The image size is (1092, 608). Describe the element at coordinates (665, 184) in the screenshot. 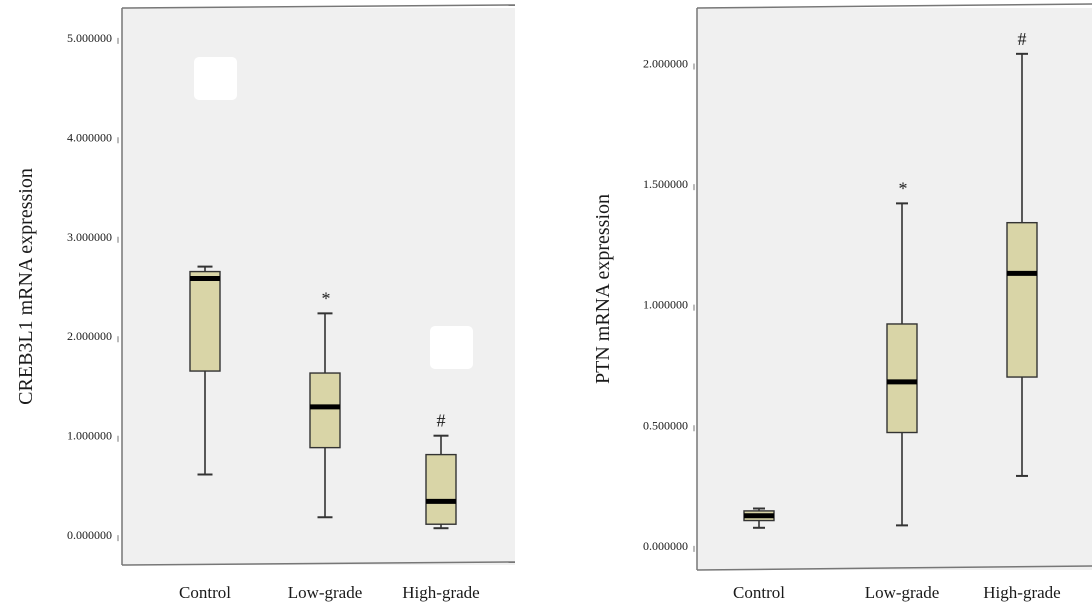

I see `y-tick-label: 1.500000` at that location.